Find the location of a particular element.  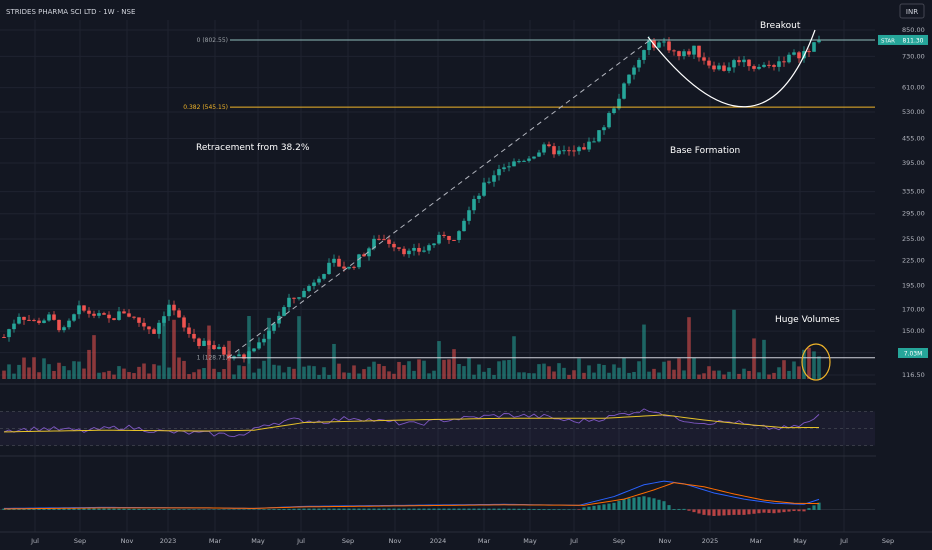

time-tick-label: May is located at coordinates (258, 541).